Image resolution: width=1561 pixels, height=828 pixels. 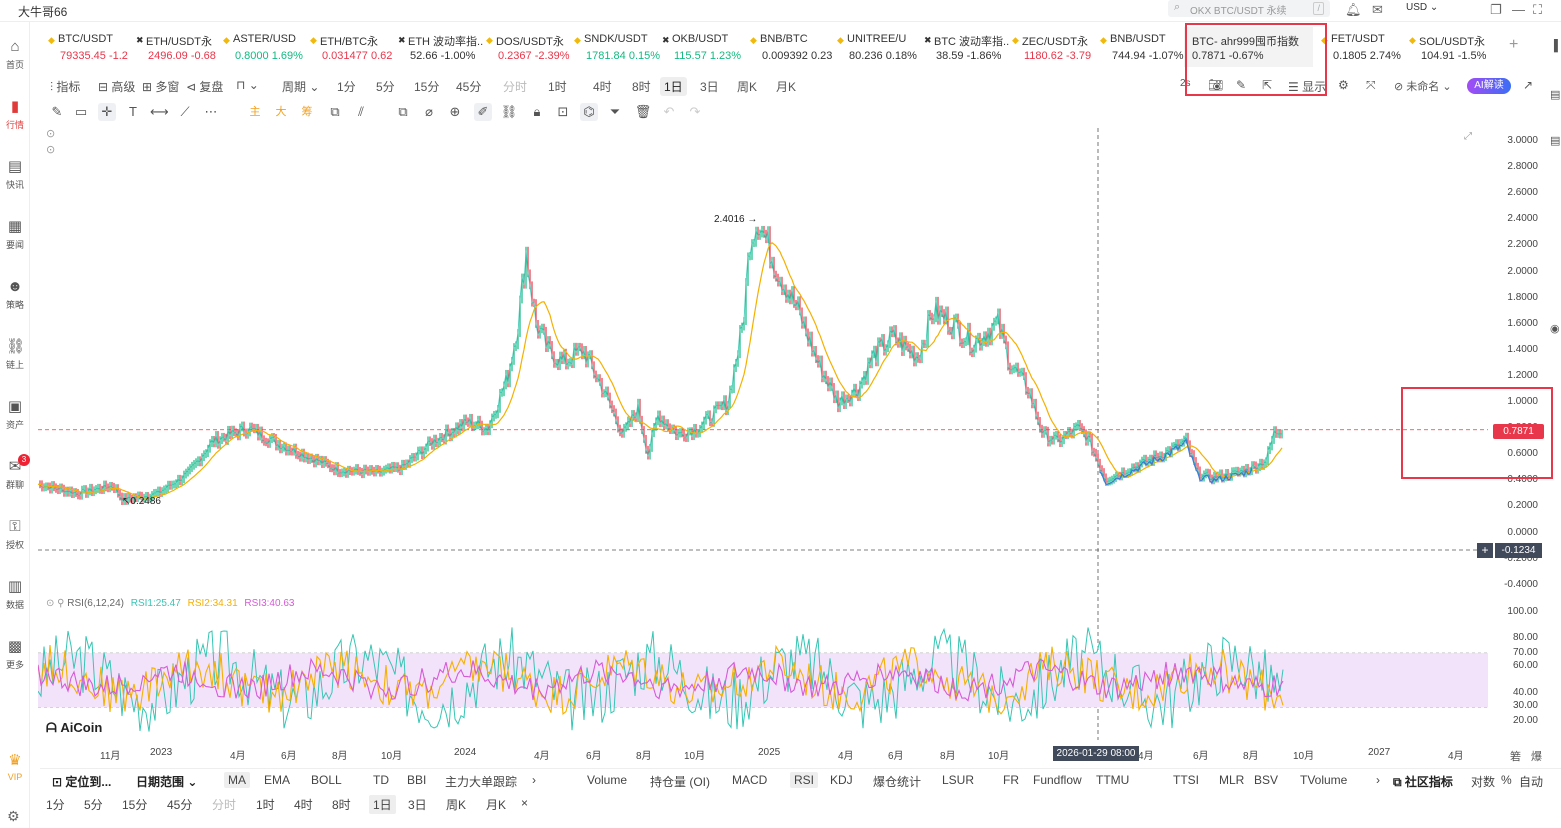 What do you see at coordinates (1514, 44) in the screenshot?
I see `add-ticker-icon: +` at bounding box center [1514, 44].